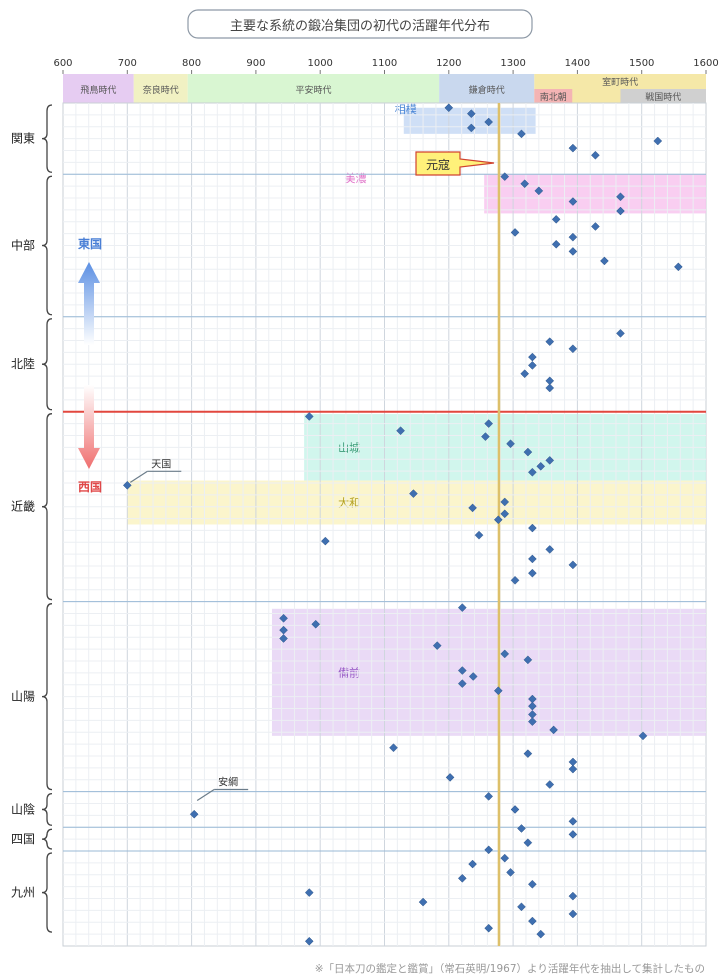  What do you see at coordinates (512, 63) in the screenshot?
I see `x-tick-label: 1300` at bounding box center [512, 63].